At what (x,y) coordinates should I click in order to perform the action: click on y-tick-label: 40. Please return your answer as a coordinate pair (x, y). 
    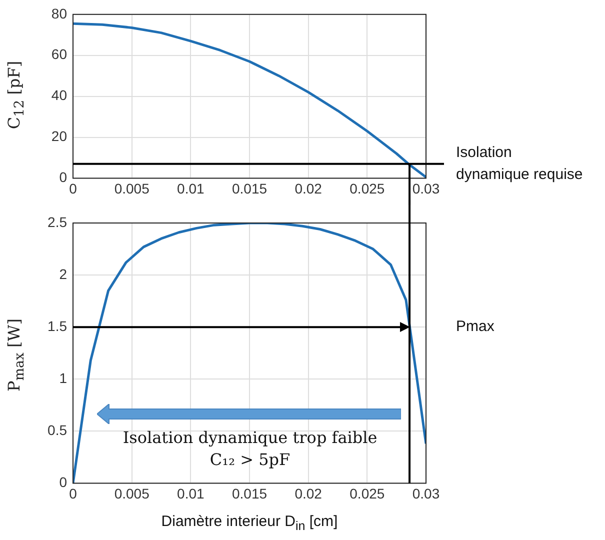
    Looking at the image, I should click on (59, 95).